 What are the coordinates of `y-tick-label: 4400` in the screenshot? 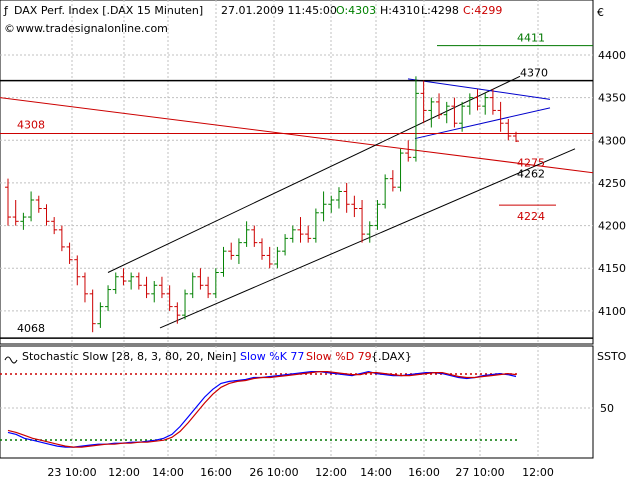 It's located at (612, 55).